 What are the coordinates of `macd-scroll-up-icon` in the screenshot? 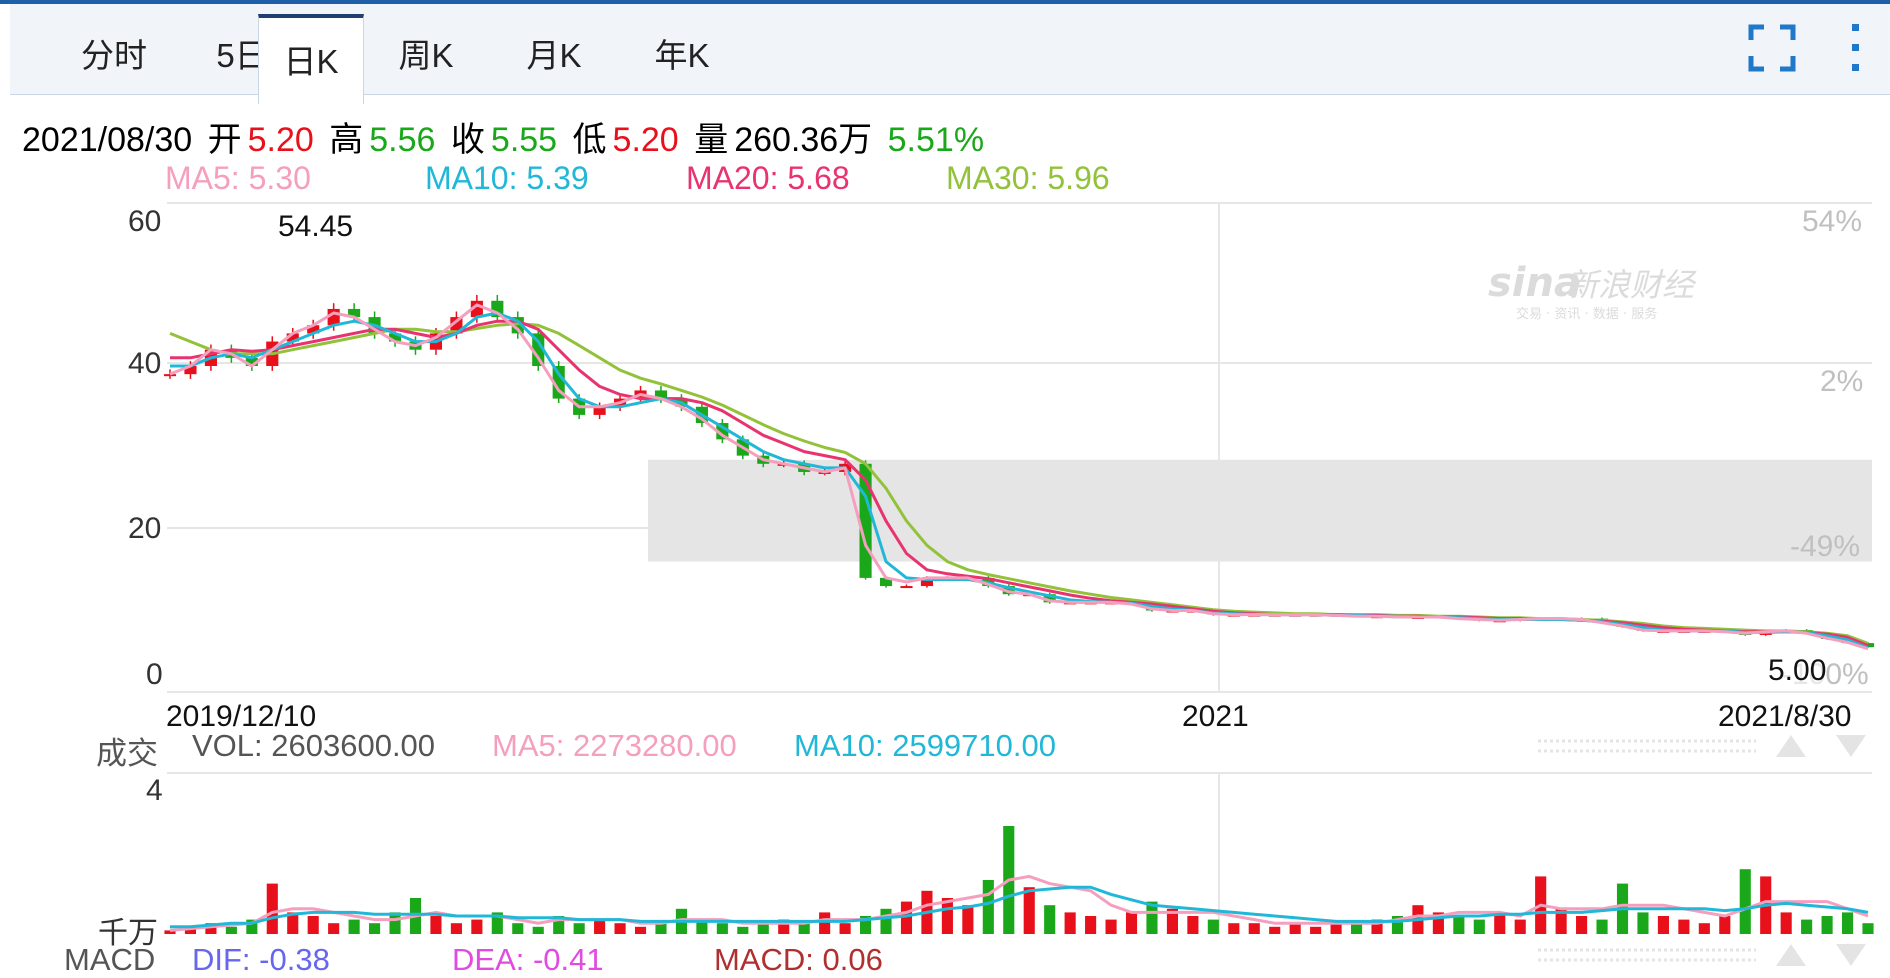 It's located at (1791, 955).